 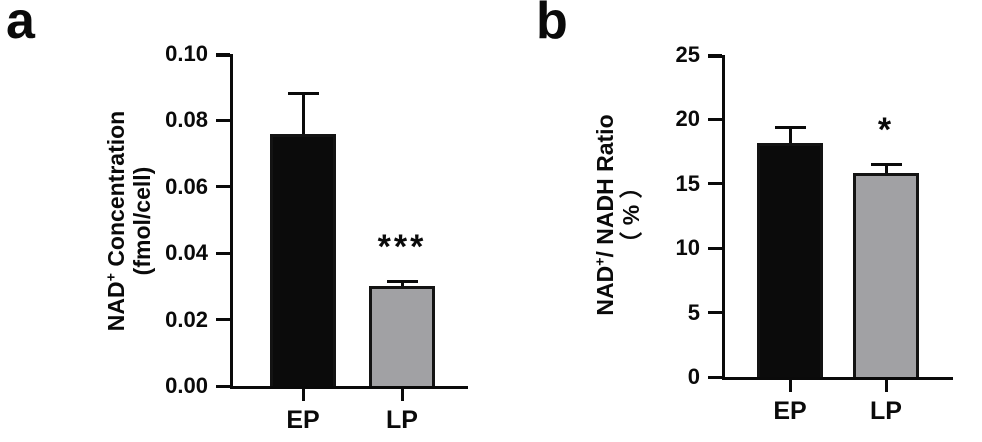 What do you see at coordinates (186, 53) in the screenshot?
I see `y-tick-label: 0.10` at bounding box center [186, 53].